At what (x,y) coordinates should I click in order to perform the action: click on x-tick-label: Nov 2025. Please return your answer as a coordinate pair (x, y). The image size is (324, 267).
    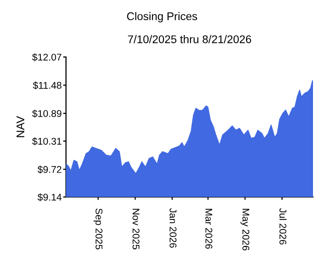
    Looking at the image, I should click on (136, 229).